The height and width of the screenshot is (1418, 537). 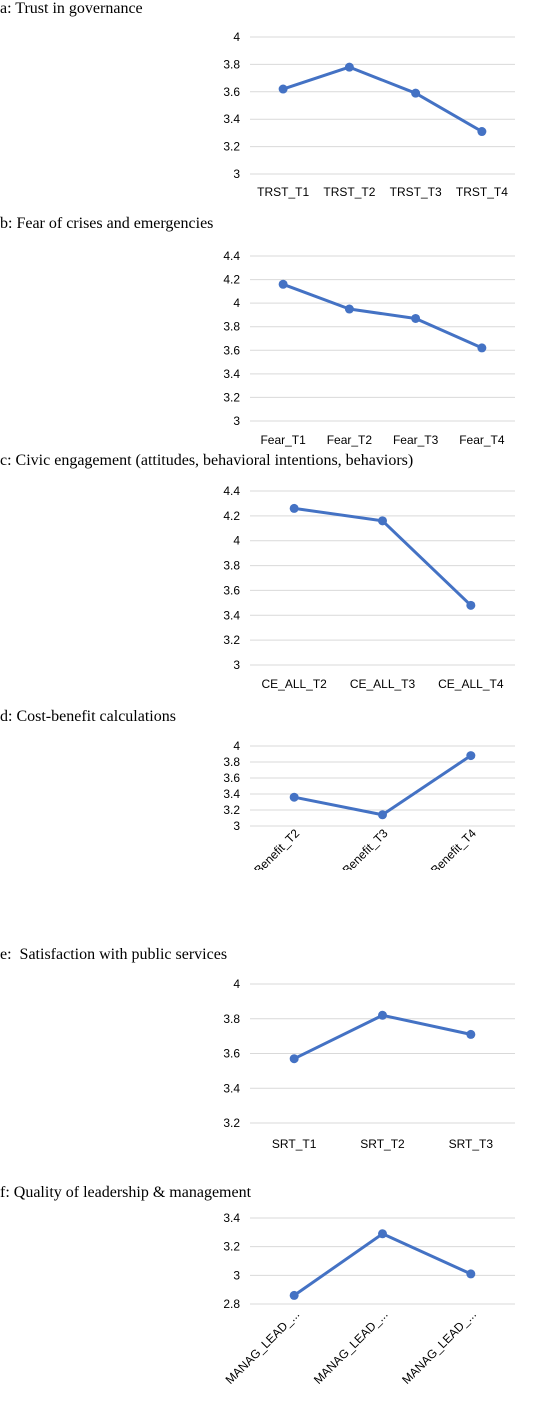 What do you see at coordinates (114, 954) in the screenshot?
I see `panel-e-title: e: Satisfaction with public services` at bounding box center [114, 954].